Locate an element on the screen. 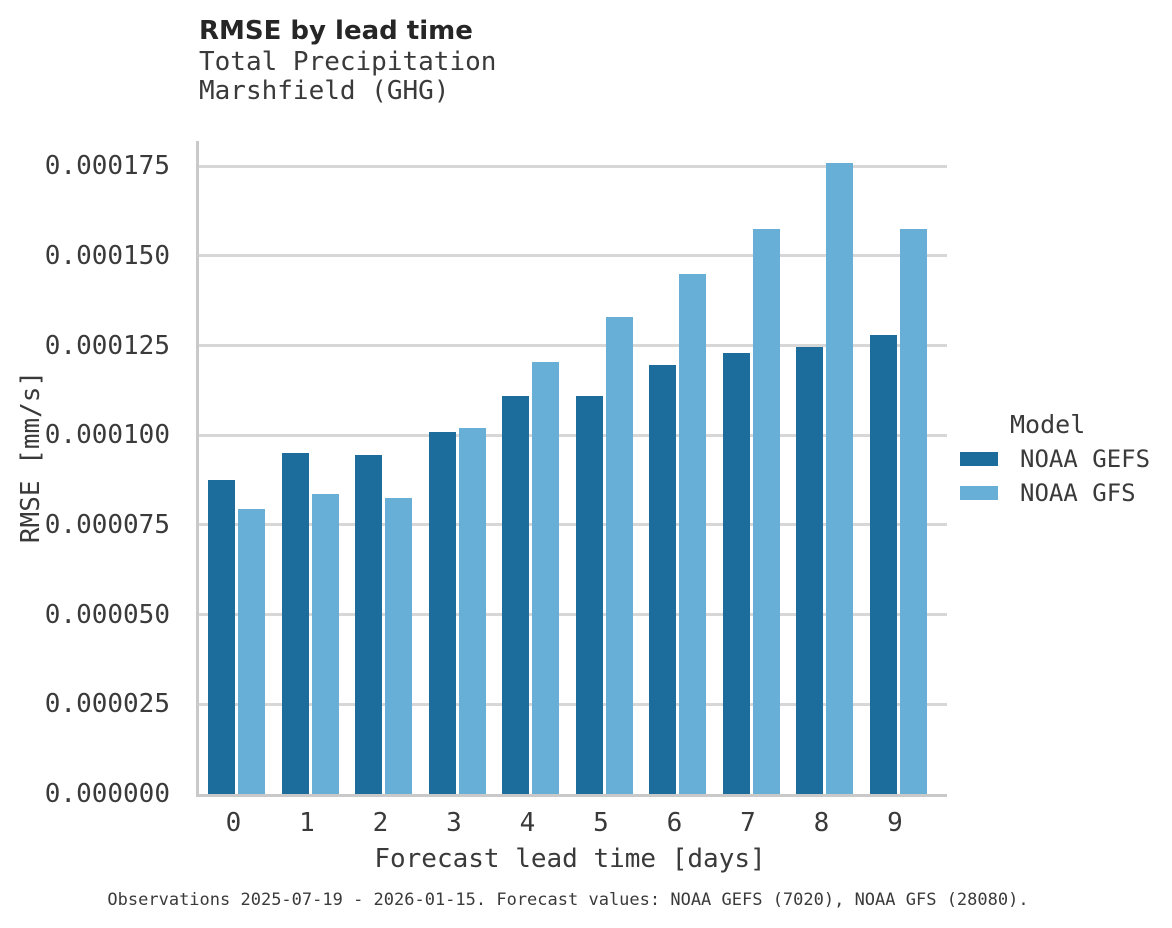  y-tick-label: 0.000050 is located at coordinates (107, 614).